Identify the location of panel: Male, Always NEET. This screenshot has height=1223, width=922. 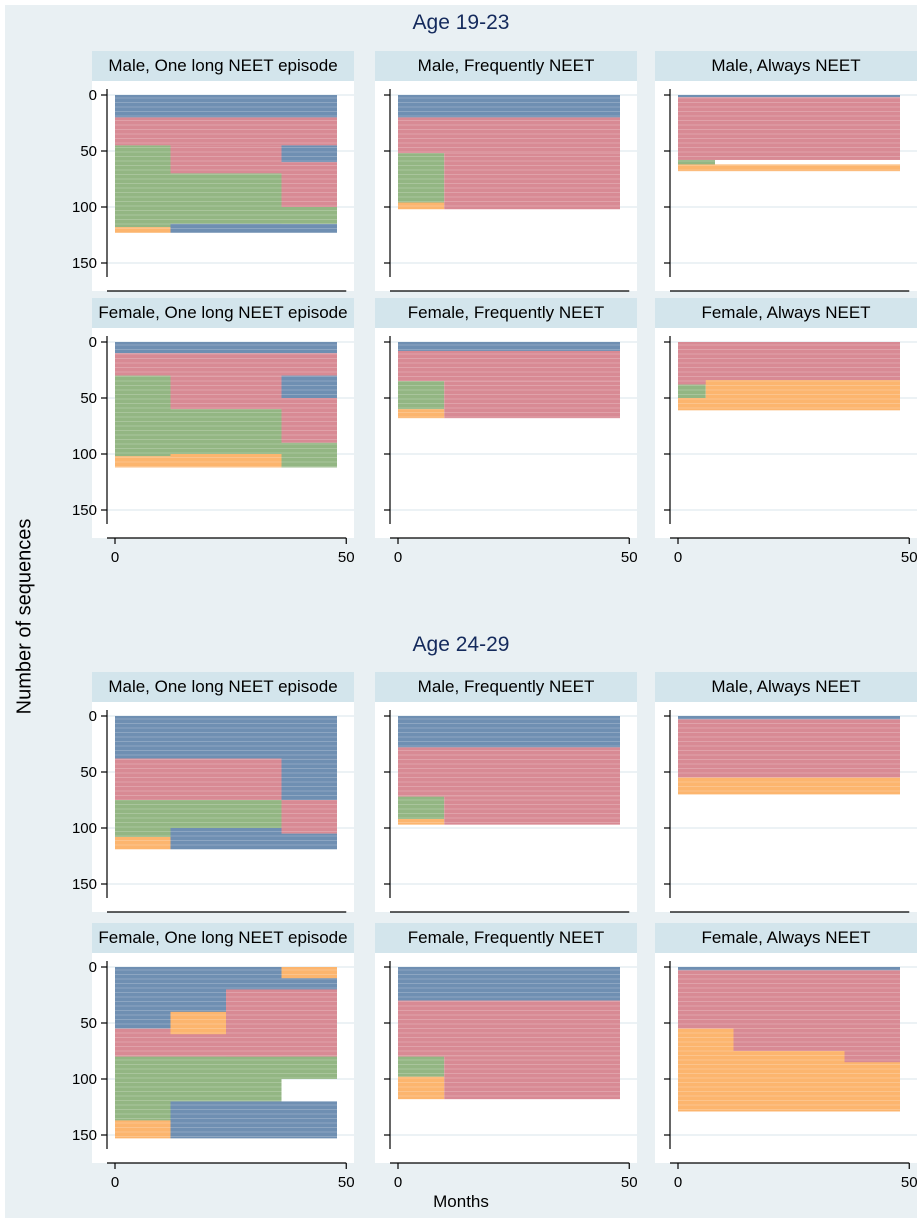
(786, 186).